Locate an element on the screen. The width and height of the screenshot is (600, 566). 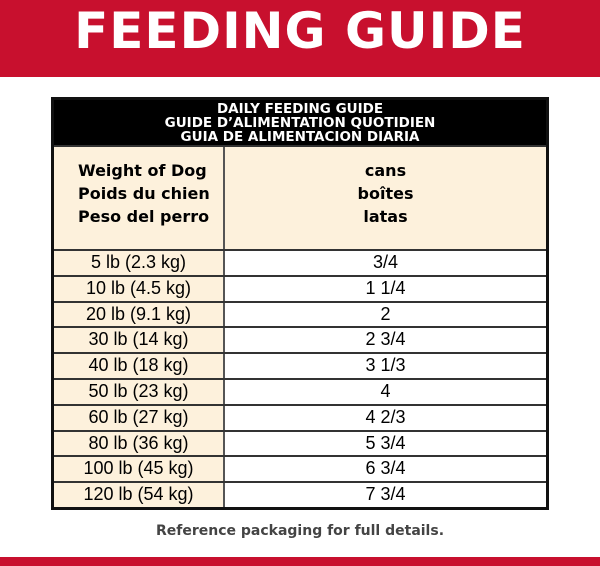
table-row: 30 lb (14 kg) 2 3/4 is located at coordinates (300, 339).